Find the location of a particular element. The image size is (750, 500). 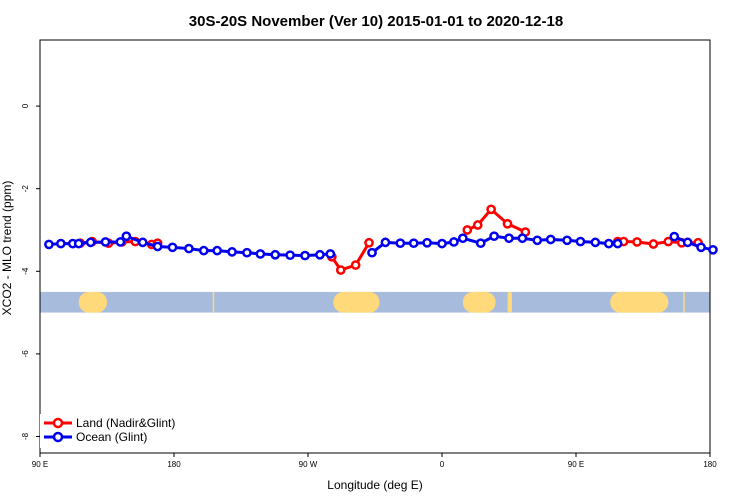

legend-box is located at coordinates (115, 431).